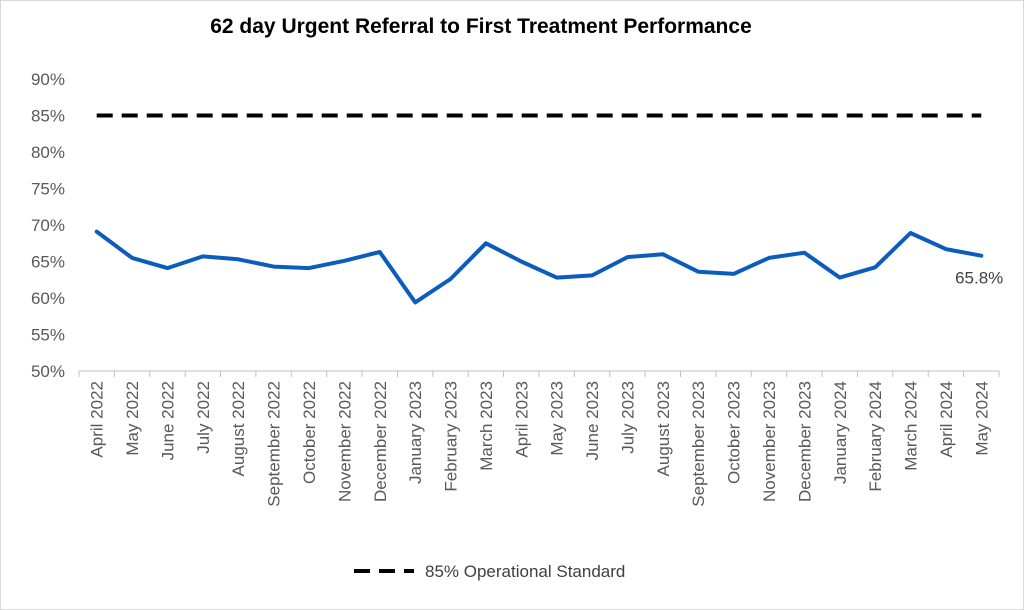 The width and height of the screenshot is (1024, 610). Describe the element at coordinates (48, 262) in the screenshot. I see `y-tick-label: 65%` at that location.